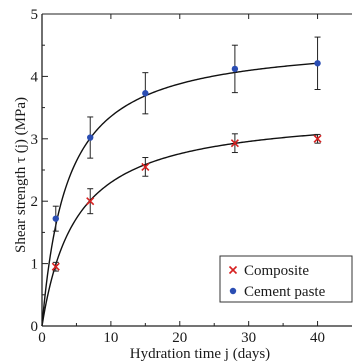  Describe the element at coordinates (179, 338) in the screenshot. I see `x-tick-label: 20` at that location.